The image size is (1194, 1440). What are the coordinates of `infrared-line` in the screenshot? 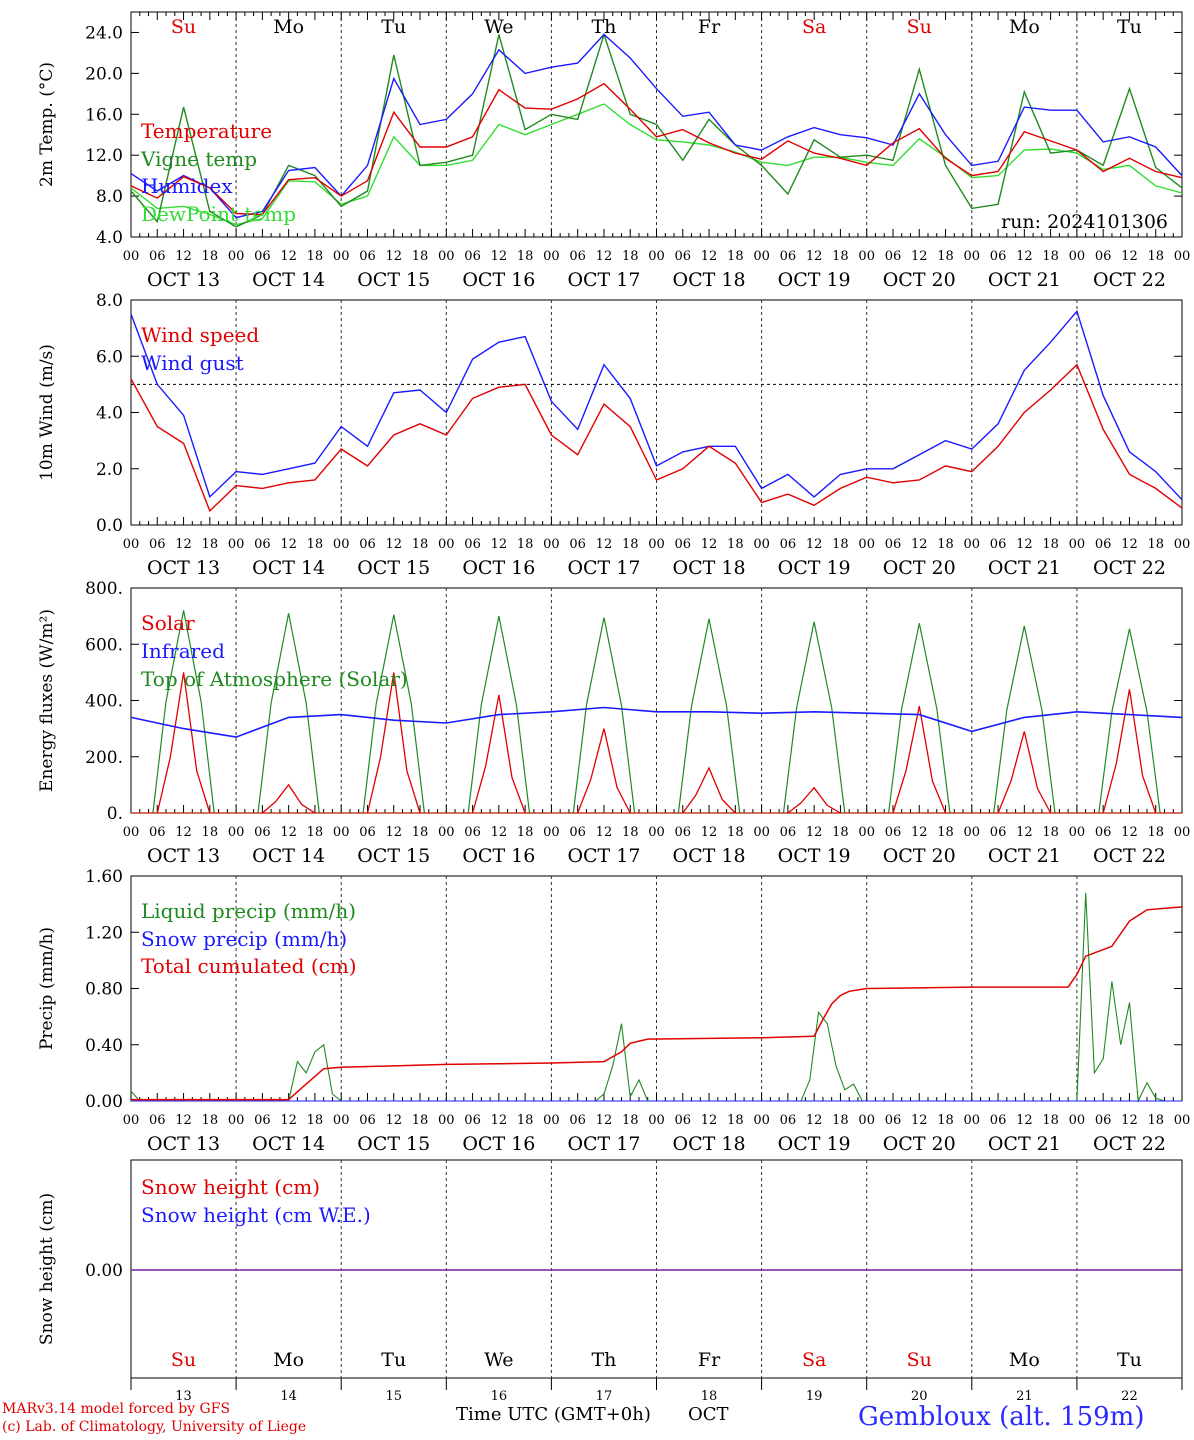 It's located at (656, 722).